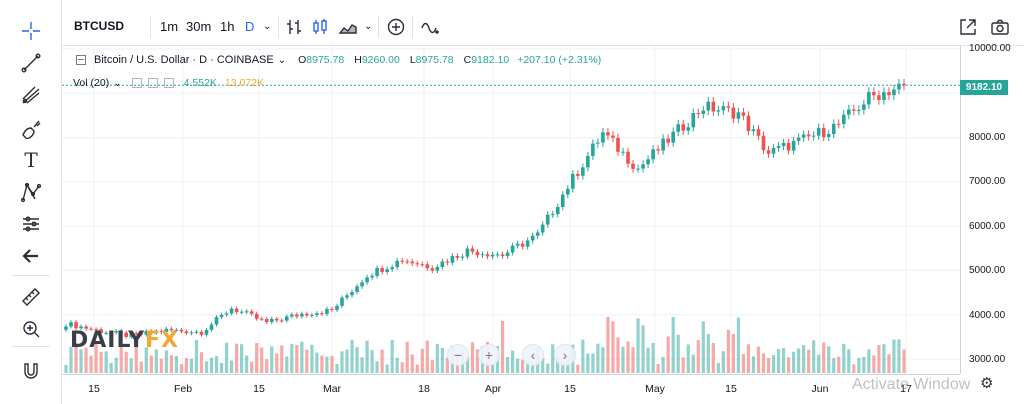 Image resolution: width=1024 pixels, height=404 pixels. What do you see at coordinates (543, 28) in the screenshot?
I see `top-toolbar: BTCUSD 1m 30m 1h D ⌄ ⌄` at bounding box center [543, 28].